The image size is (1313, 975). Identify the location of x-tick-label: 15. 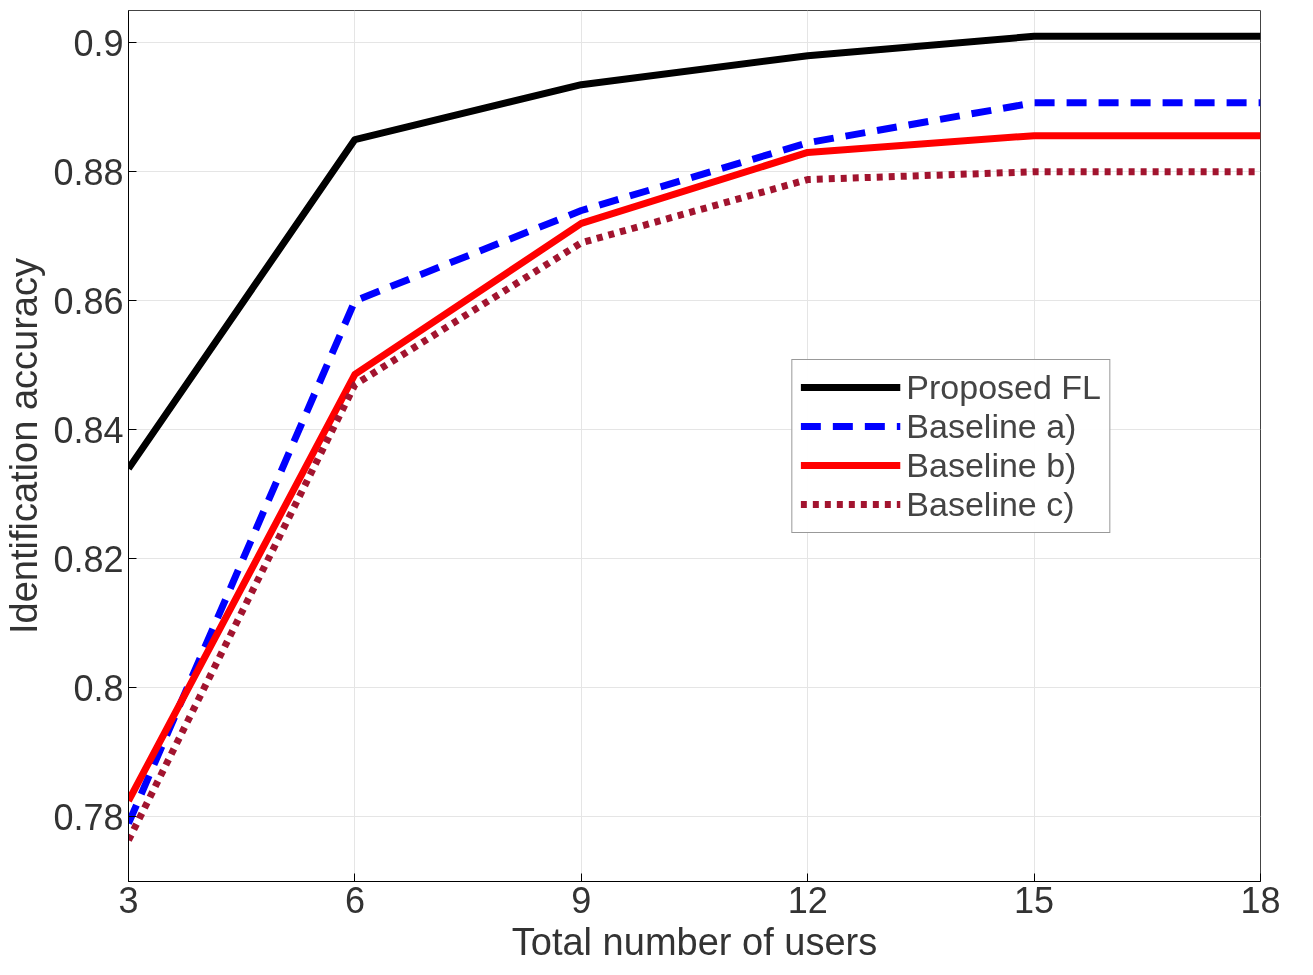
(1034, 900).